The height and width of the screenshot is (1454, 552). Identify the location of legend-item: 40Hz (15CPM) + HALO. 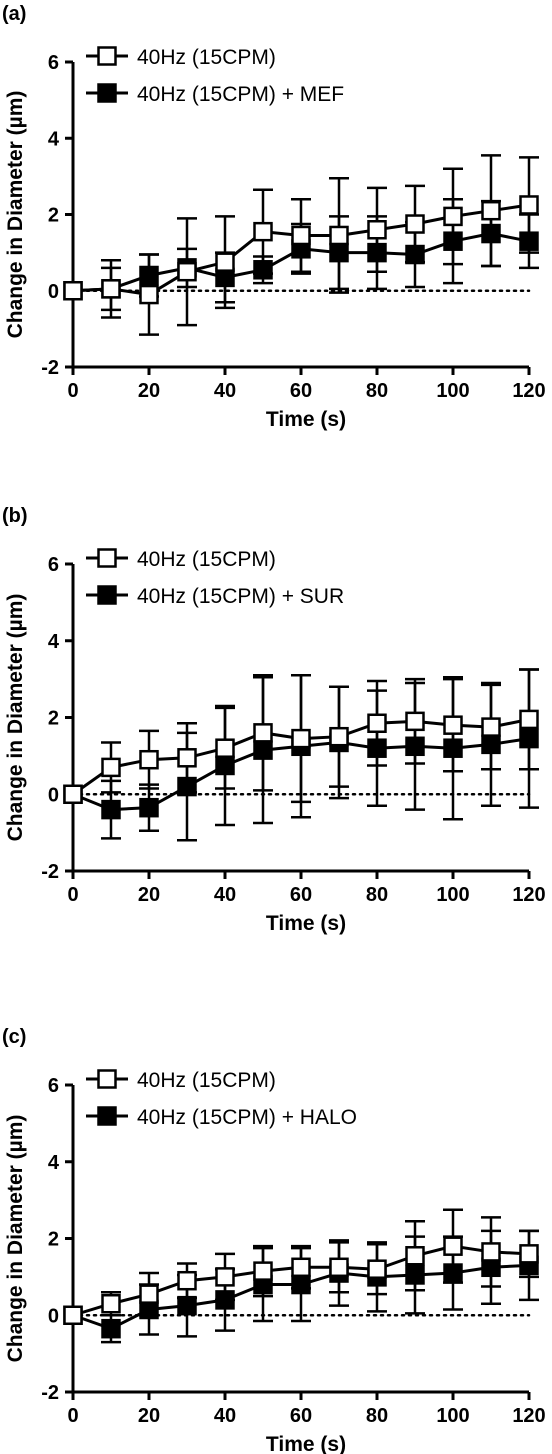
(221, 1117).